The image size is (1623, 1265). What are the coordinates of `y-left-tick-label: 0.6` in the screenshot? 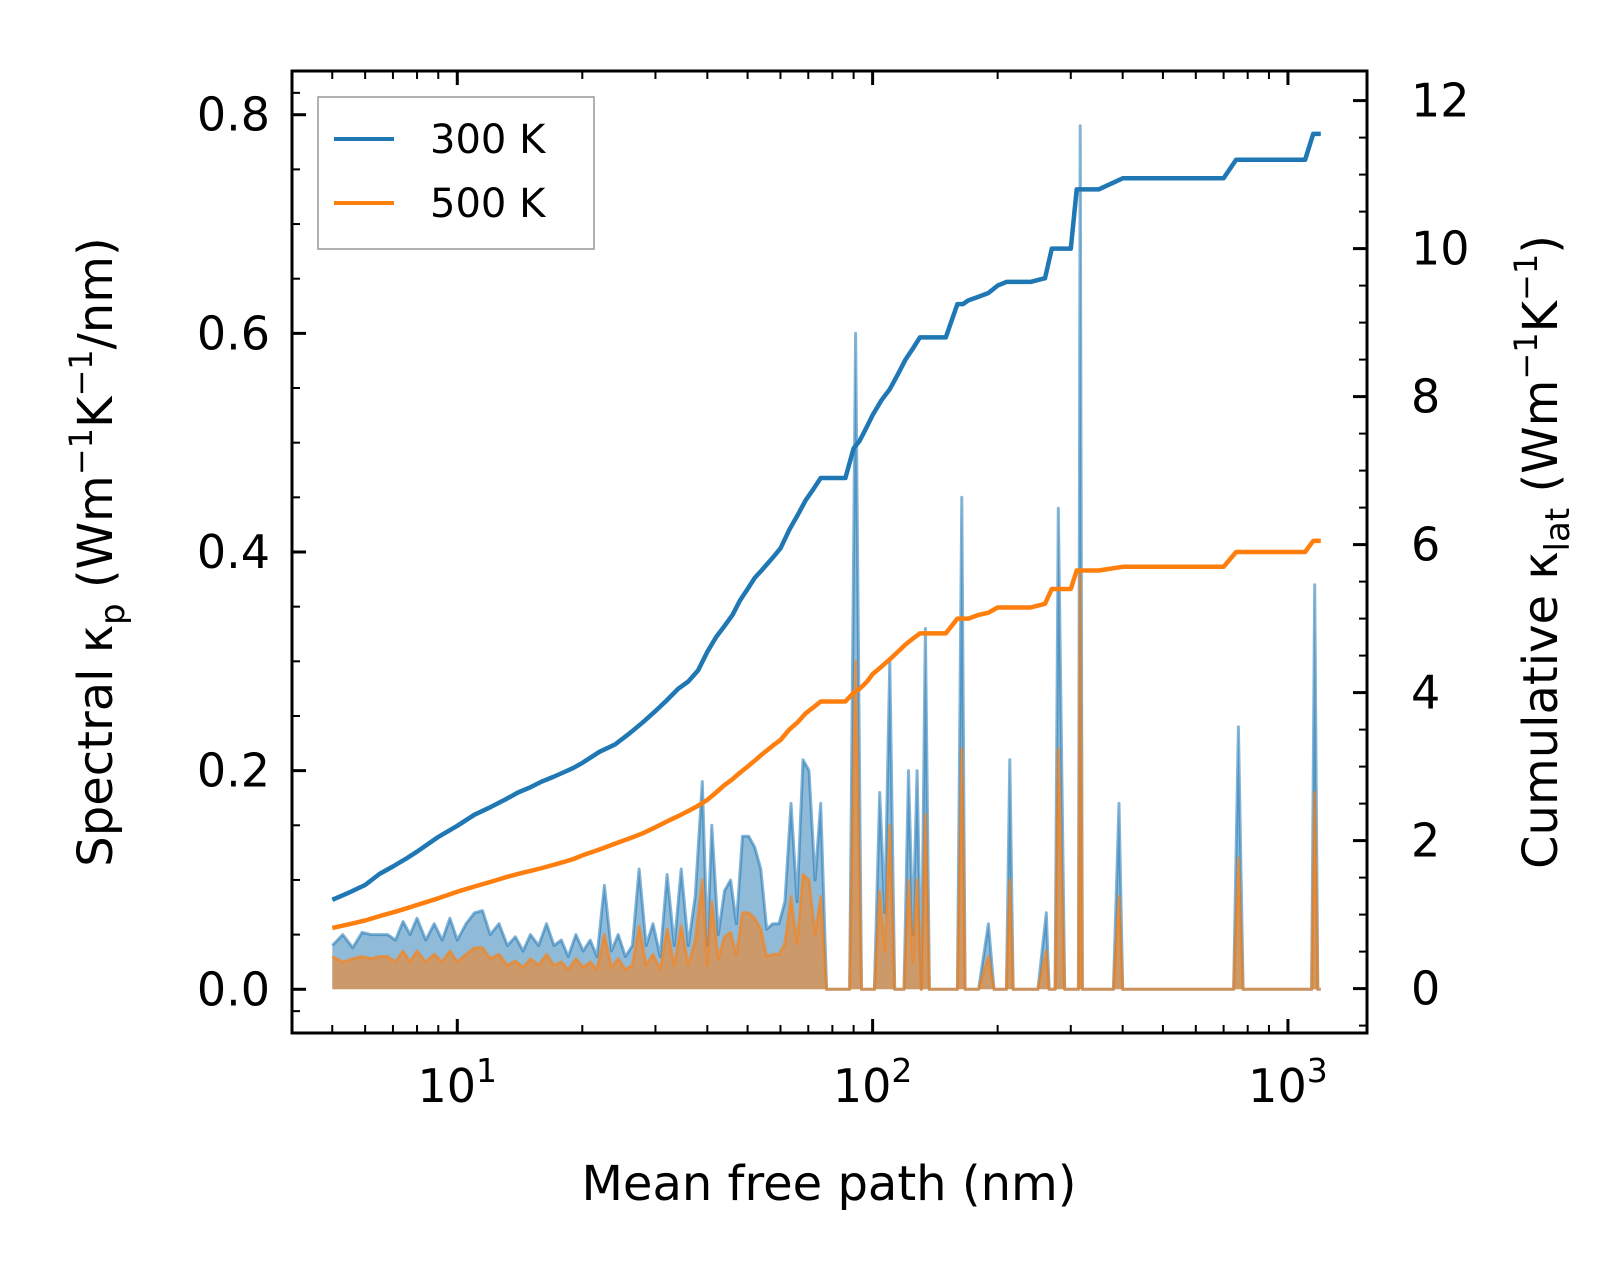 It's located at (233, 333).